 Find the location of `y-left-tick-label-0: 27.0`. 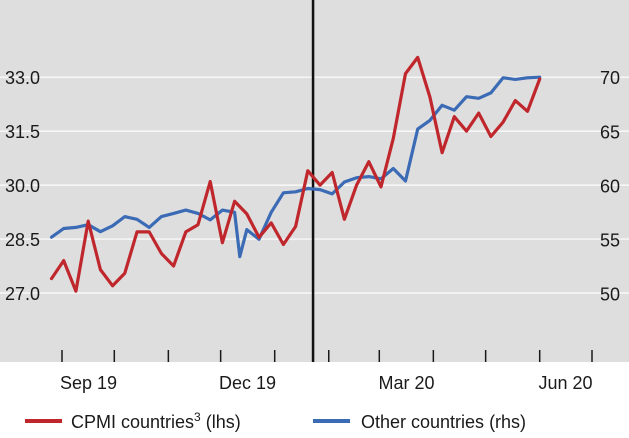

y-left-tick-label-0: 27.0 is located at coordinates (22, 294).